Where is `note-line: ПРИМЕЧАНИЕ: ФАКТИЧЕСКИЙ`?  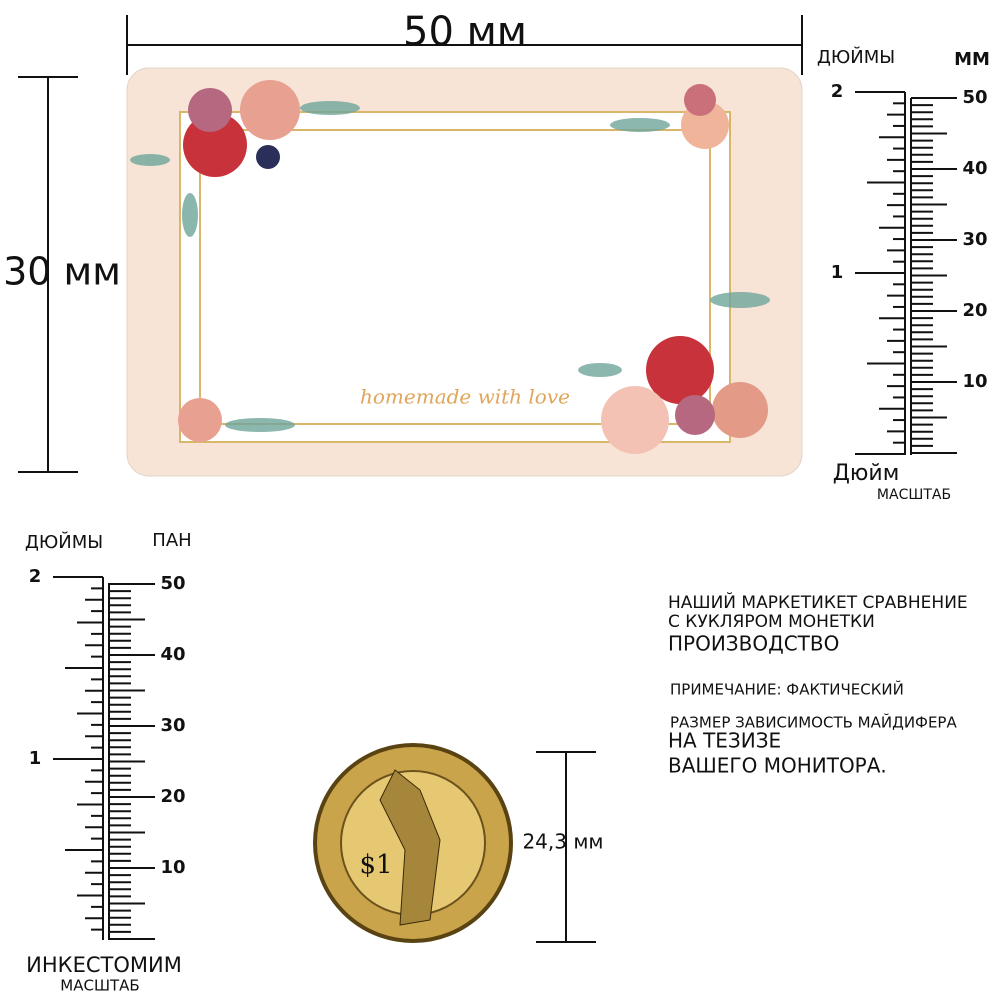
note-line: ПРИМЕЧАНИЕ: ФАКТИЧЕСКИЙ is located at coordinates (787, 689).